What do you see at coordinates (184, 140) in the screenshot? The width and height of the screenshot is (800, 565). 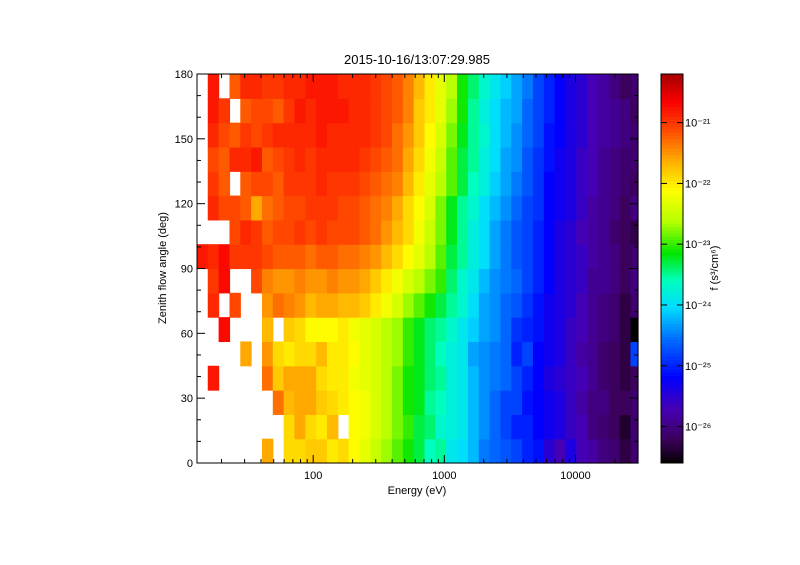 I see `y-tick-label: 150` at bounding box center [184, 140].